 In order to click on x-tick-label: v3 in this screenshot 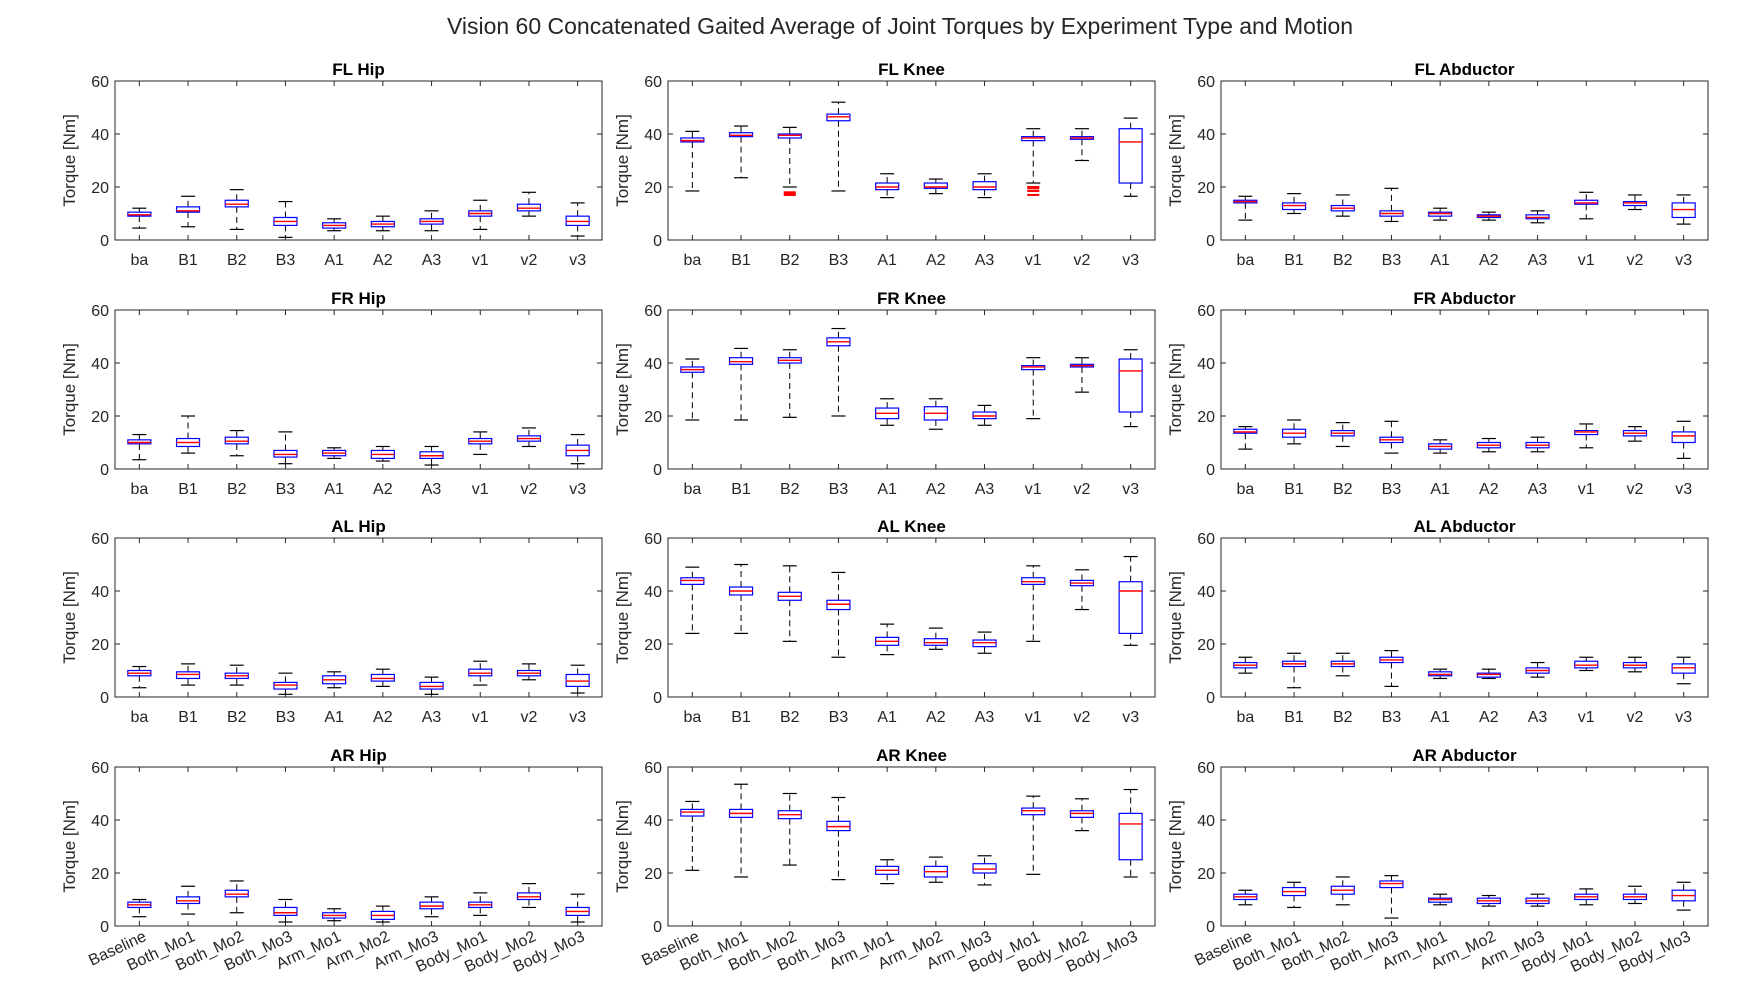, I will do `click(577, 489)`.